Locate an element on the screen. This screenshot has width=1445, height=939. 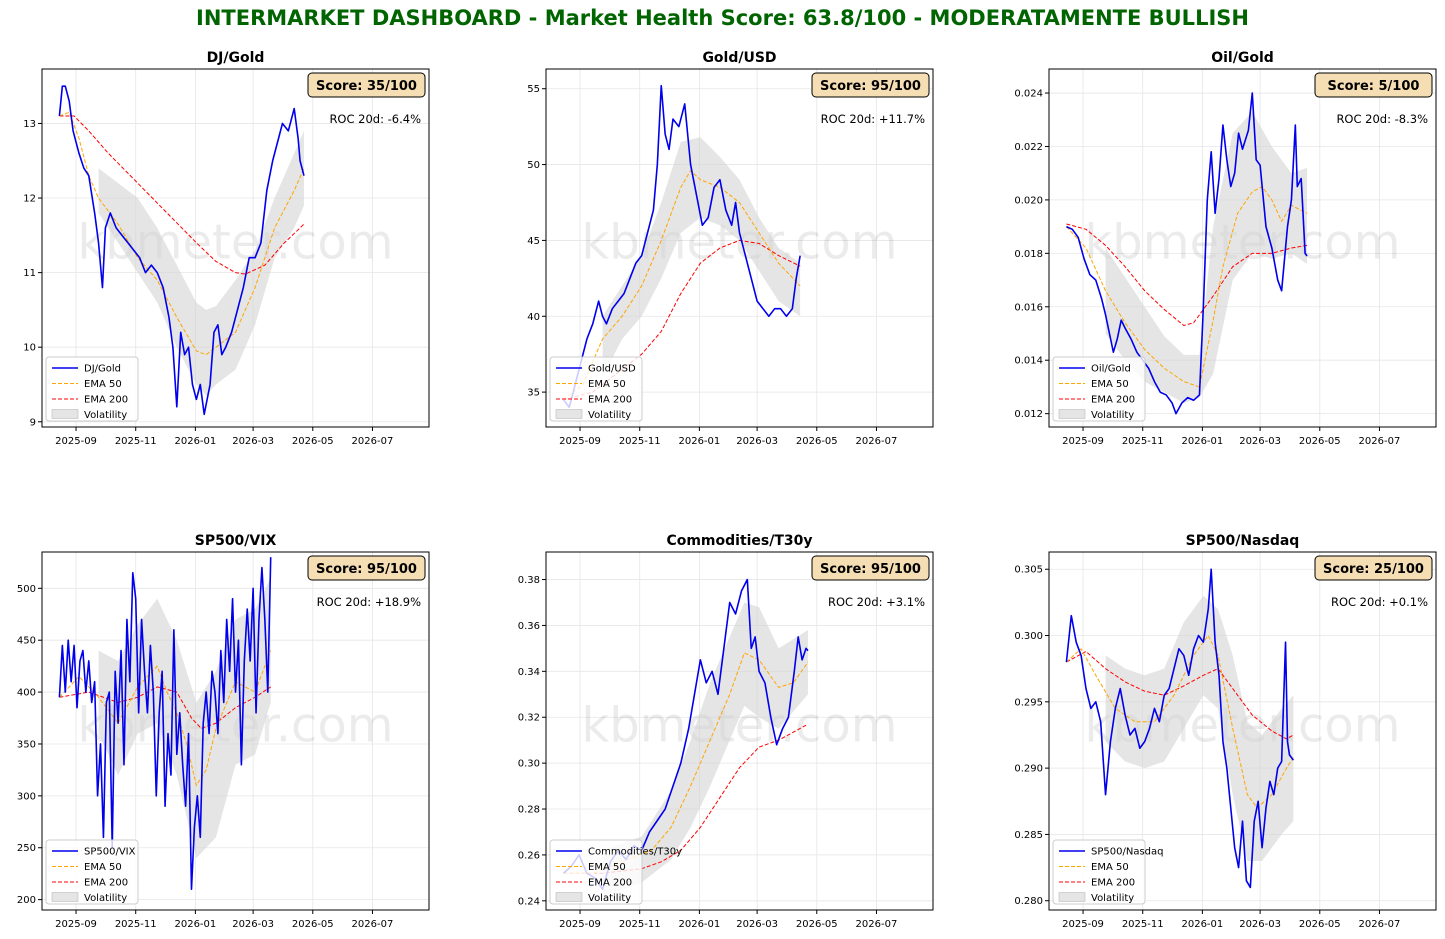
y-tick-label: 500 is located at coordinates (26, 589).